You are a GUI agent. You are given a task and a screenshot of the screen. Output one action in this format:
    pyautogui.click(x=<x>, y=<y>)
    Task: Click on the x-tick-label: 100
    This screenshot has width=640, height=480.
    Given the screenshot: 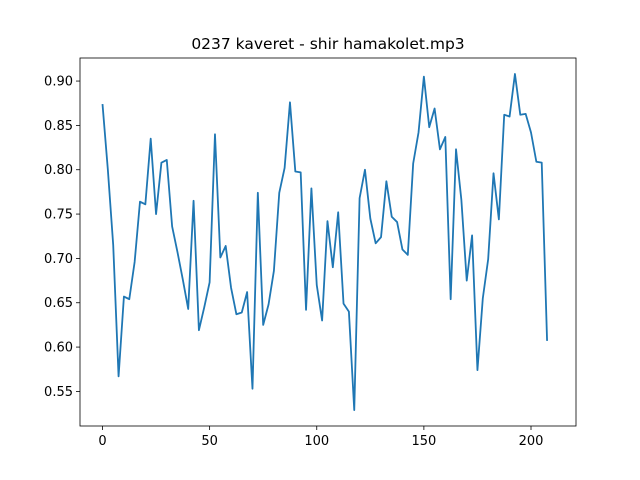 What is the action you would take?
    pyautogui.click(x=316, y=441)
    